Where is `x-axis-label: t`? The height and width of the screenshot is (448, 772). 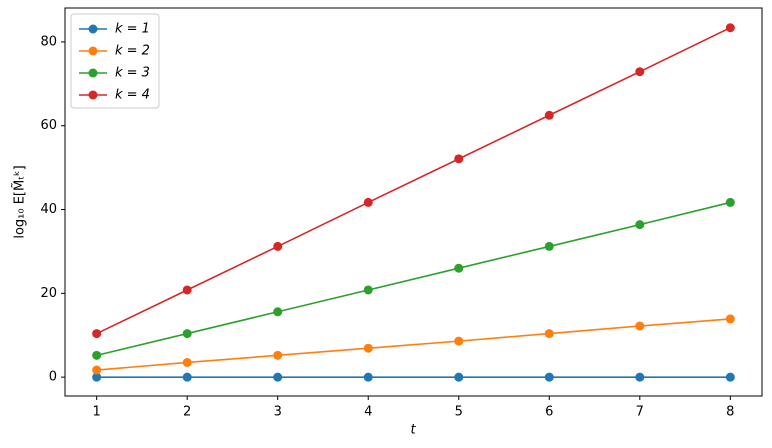
x-axis-label: t is located at coordinates (413, 430).